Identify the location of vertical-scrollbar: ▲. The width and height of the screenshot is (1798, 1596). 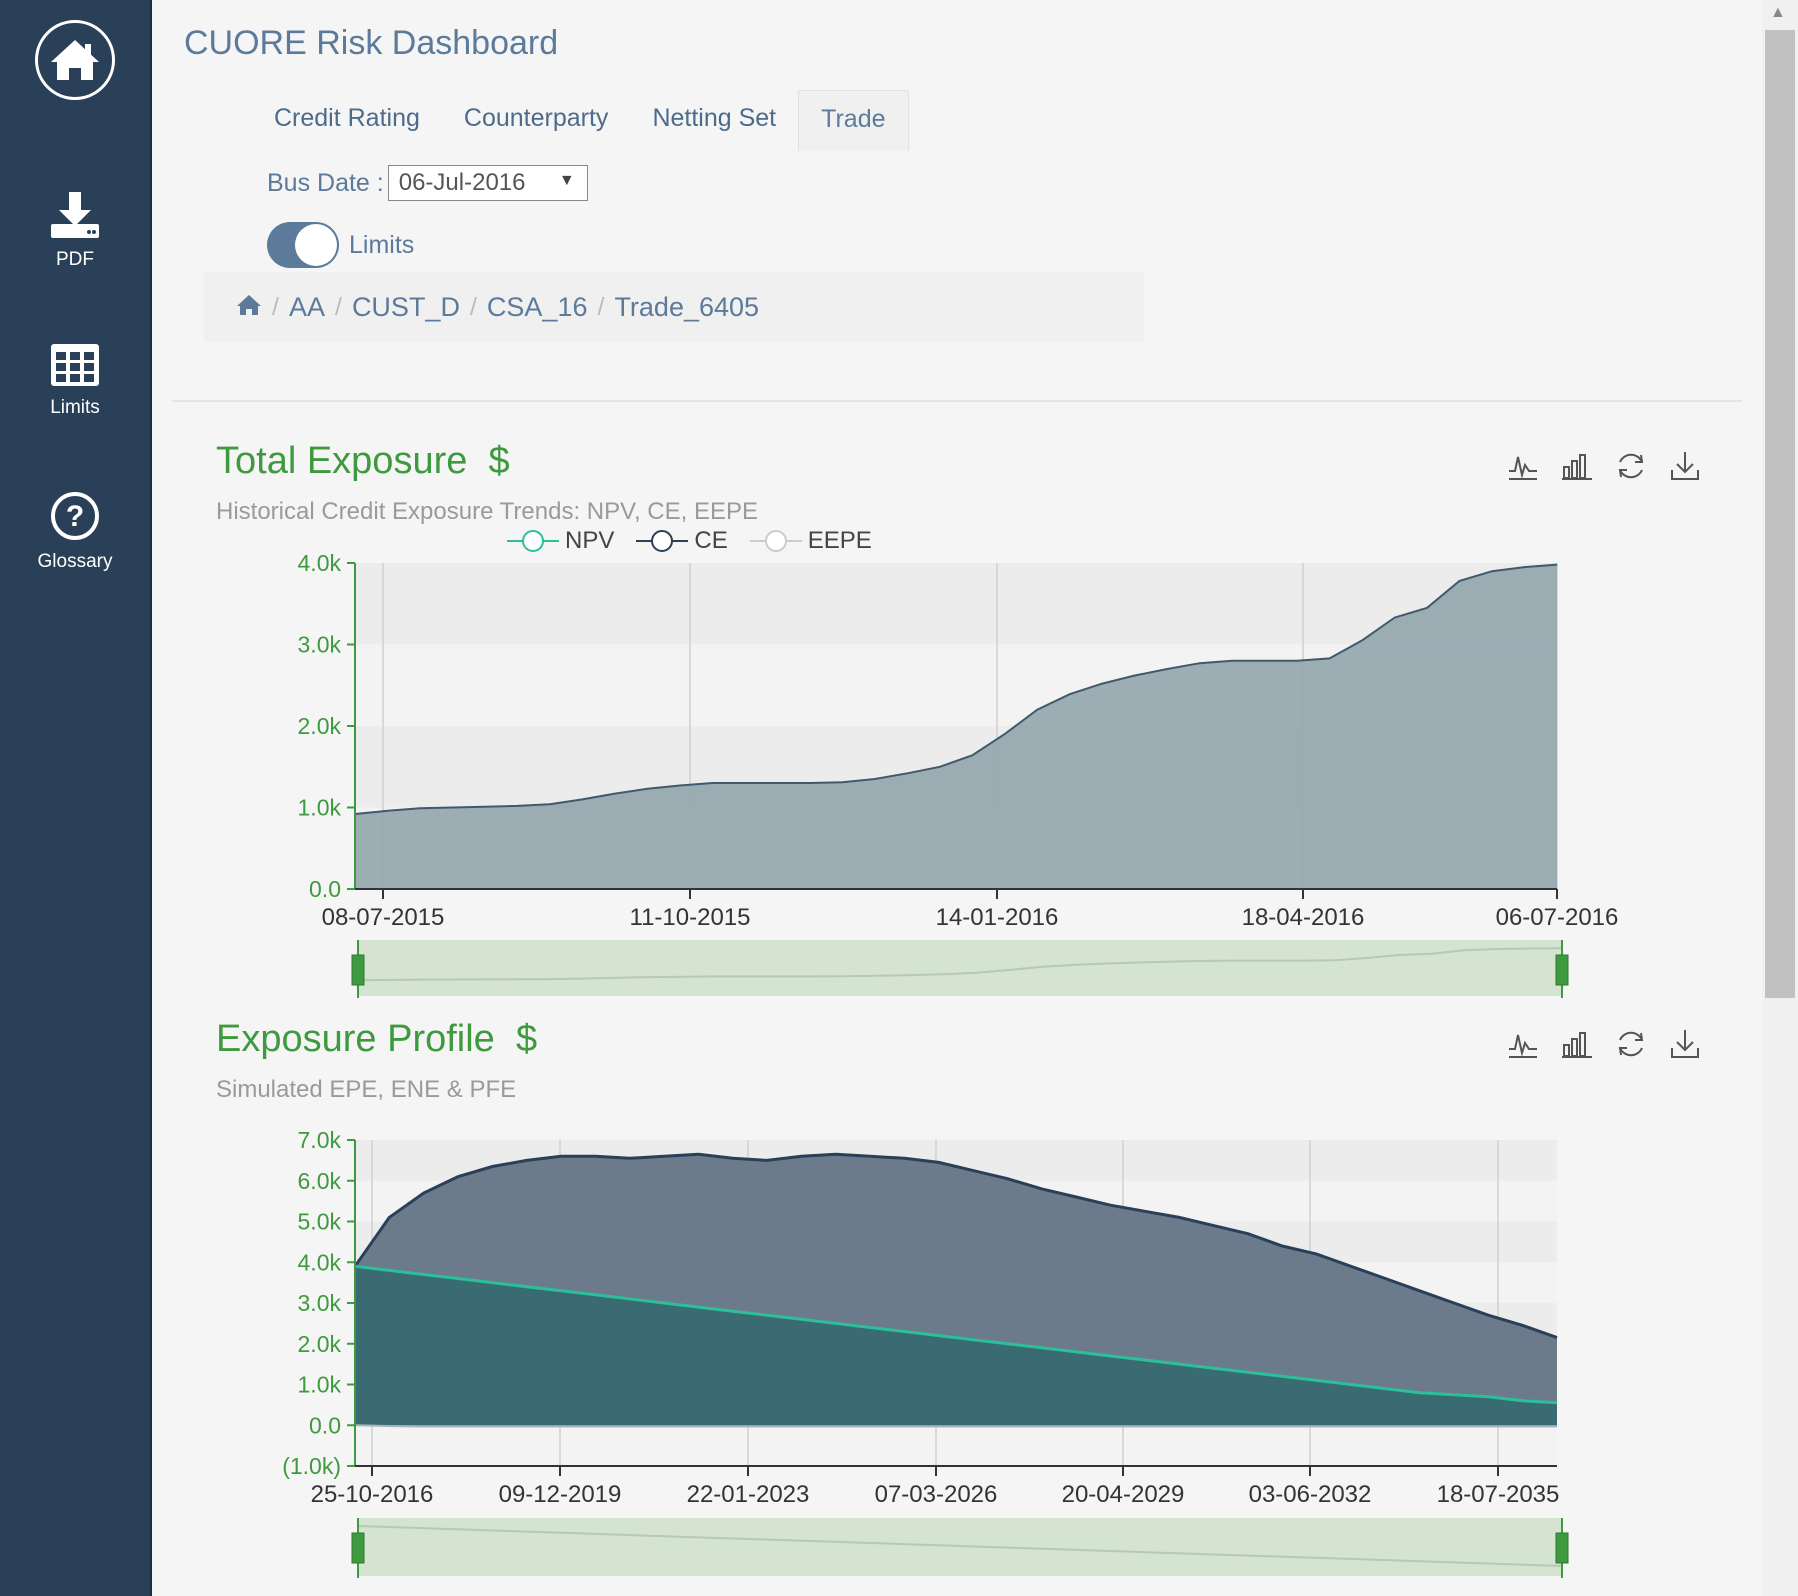
(1780, 798).